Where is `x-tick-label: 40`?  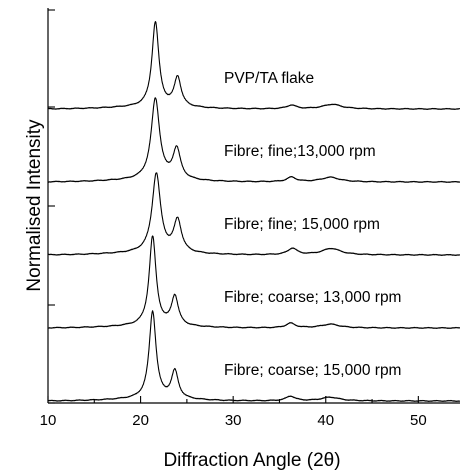 x-tick-label: 40 is located at coordinates (325, 420).